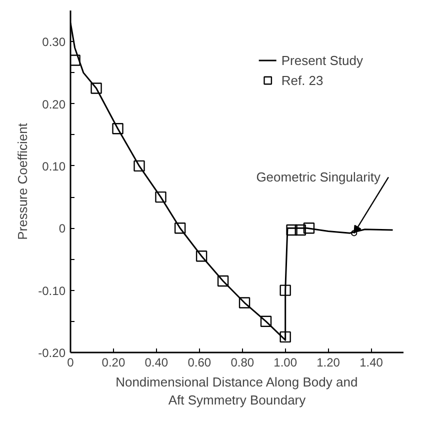 The image size is (423, 427). Describe the element at coordinates (54, 166) in the screenshot. I see `y-tick-label: 0.10` at that location.